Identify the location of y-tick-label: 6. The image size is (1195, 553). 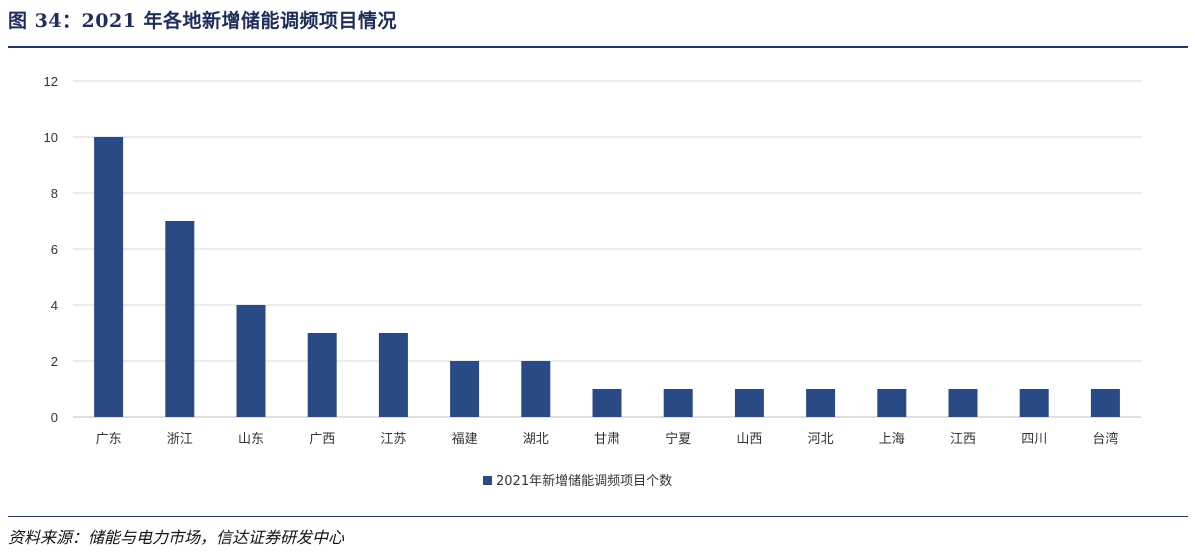
(54, 249).